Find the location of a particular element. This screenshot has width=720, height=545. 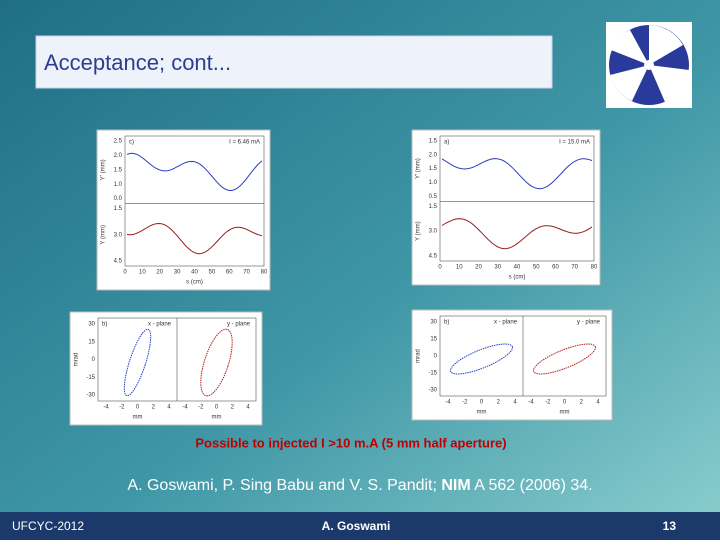

x-tick-label: 50 is located at coordinates (536, 268).